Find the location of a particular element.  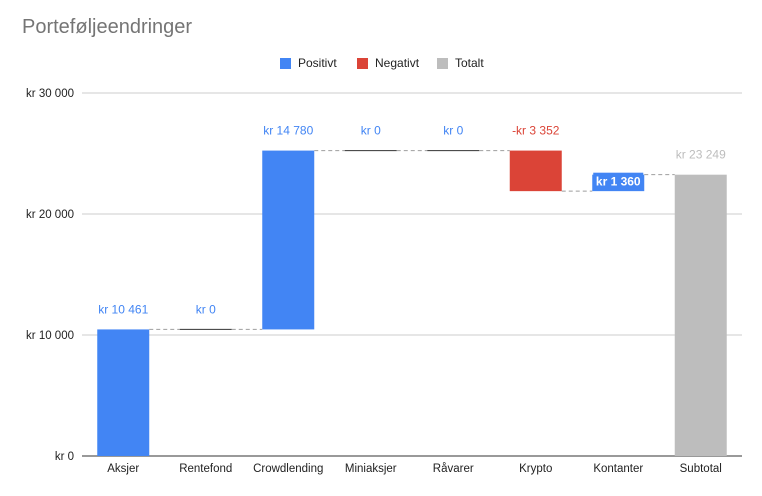

legend-label-total: Totalt is located at coordinates (469, 63).